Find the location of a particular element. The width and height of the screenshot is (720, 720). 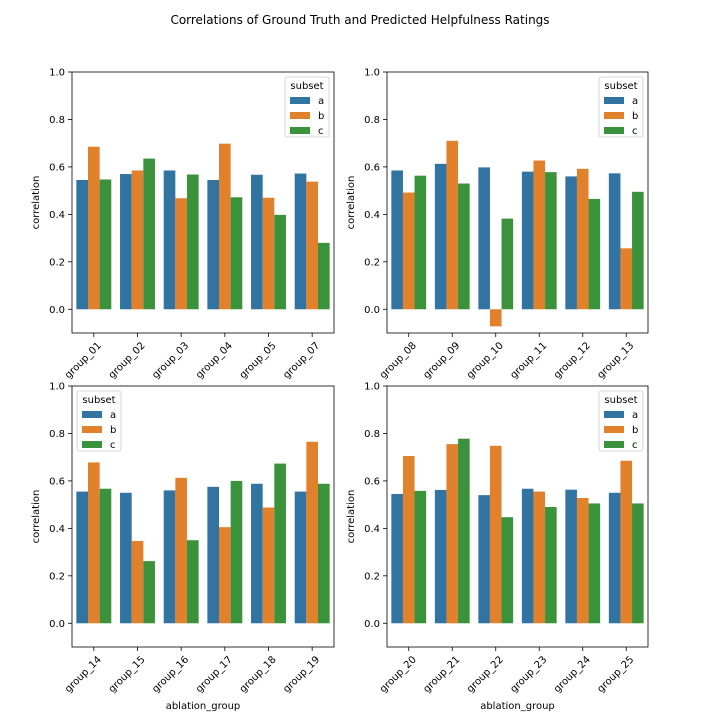

x-tick-label: group_16 is located at coordinates (170, 674).